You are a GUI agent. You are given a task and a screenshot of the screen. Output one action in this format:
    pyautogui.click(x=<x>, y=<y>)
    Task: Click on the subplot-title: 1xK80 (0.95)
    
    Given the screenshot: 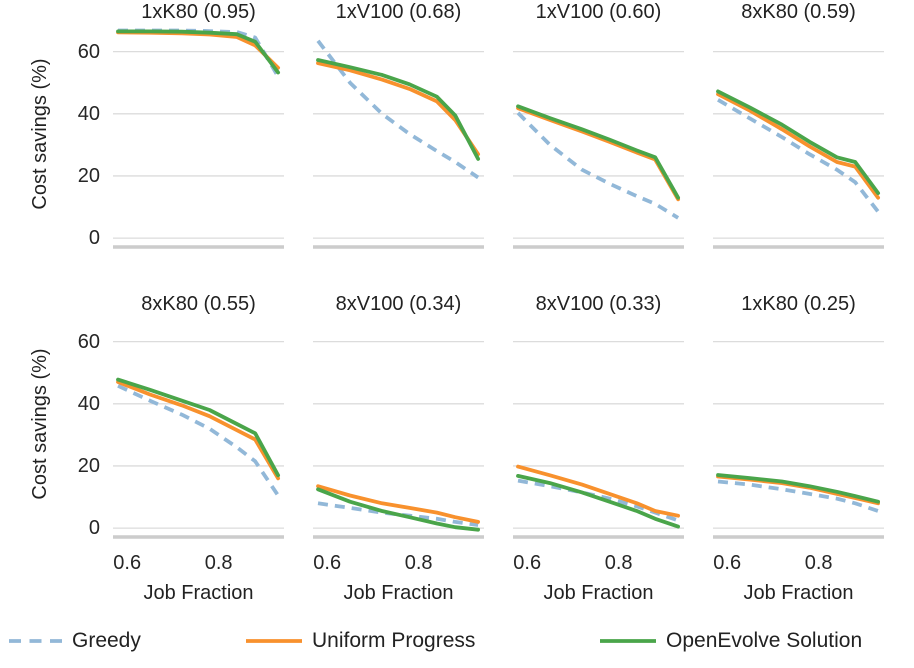 What is the action you would take?
    pyautogui.click(x=198, y=12)
    